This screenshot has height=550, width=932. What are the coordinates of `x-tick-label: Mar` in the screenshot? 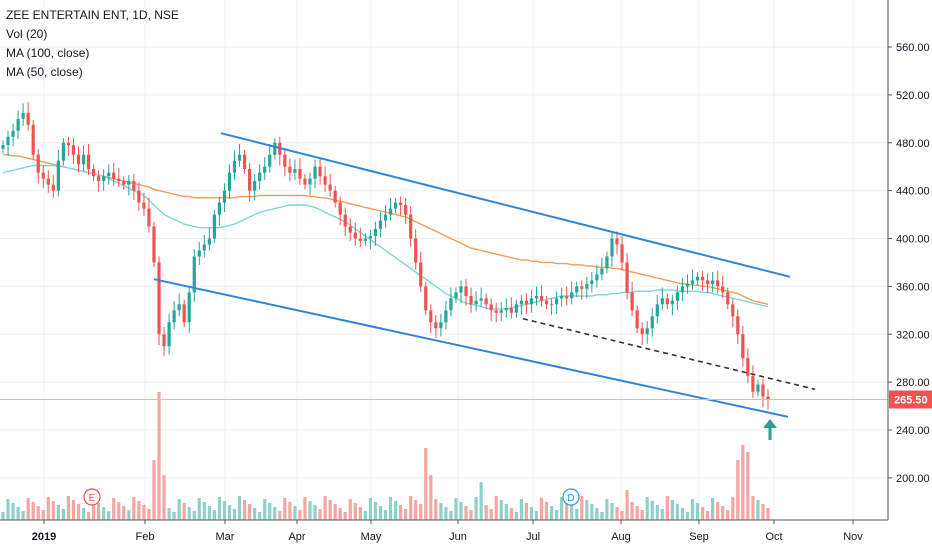 It's located at (225, 537).